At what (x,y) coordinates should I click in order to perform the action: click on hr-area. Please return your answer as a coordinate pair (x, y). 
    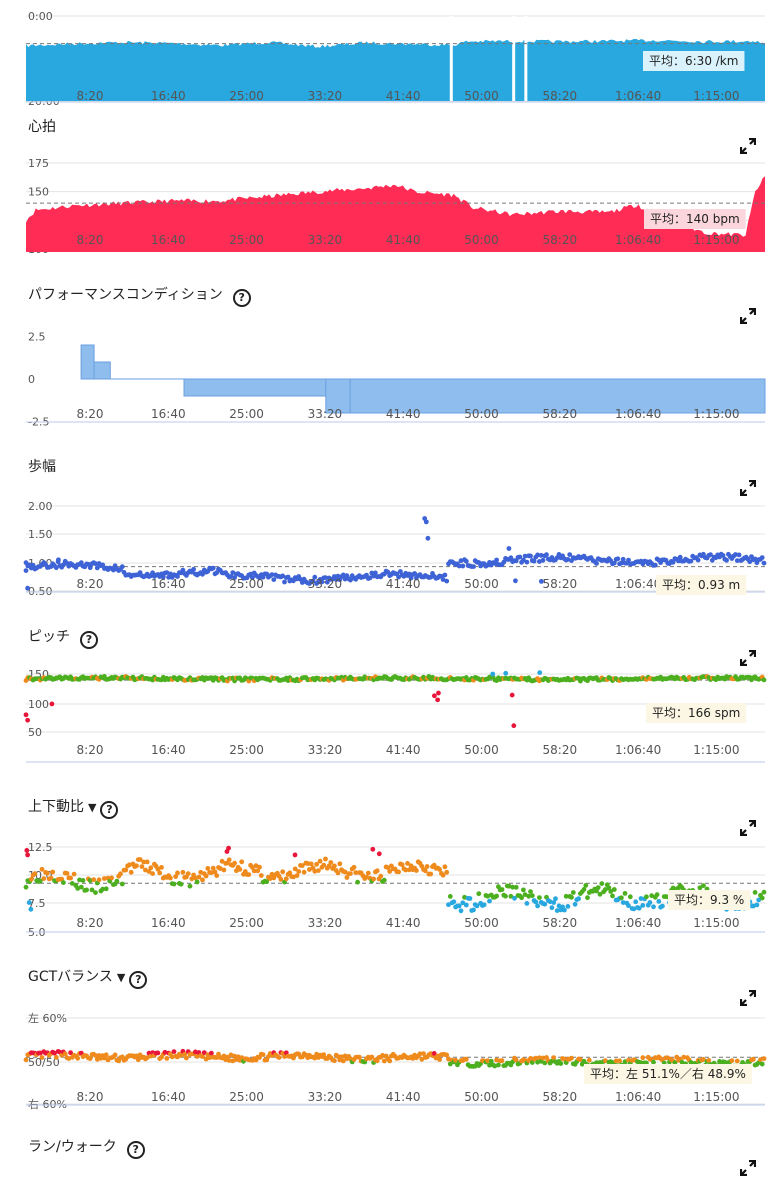
    Looking at the image, I should click on (395, 214).